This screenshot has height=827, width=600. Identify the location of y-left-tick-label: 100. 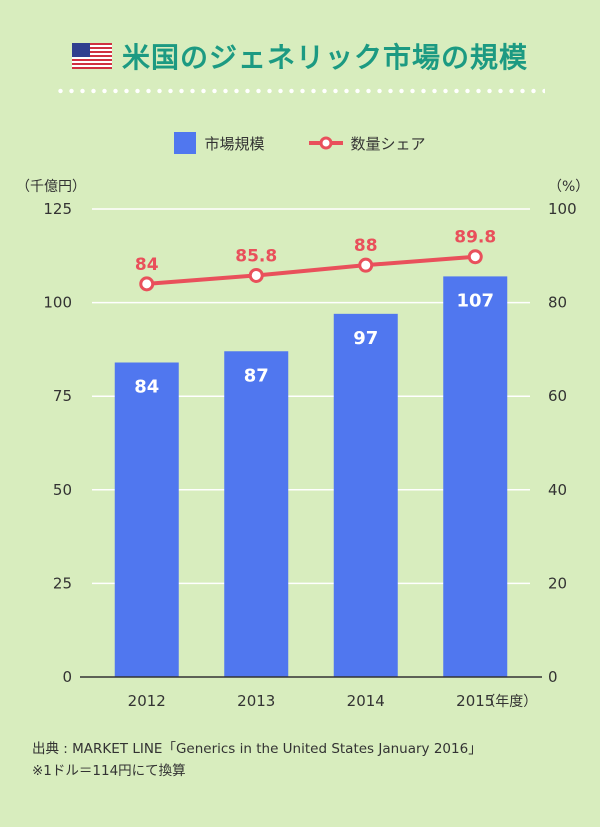
(57, 303).